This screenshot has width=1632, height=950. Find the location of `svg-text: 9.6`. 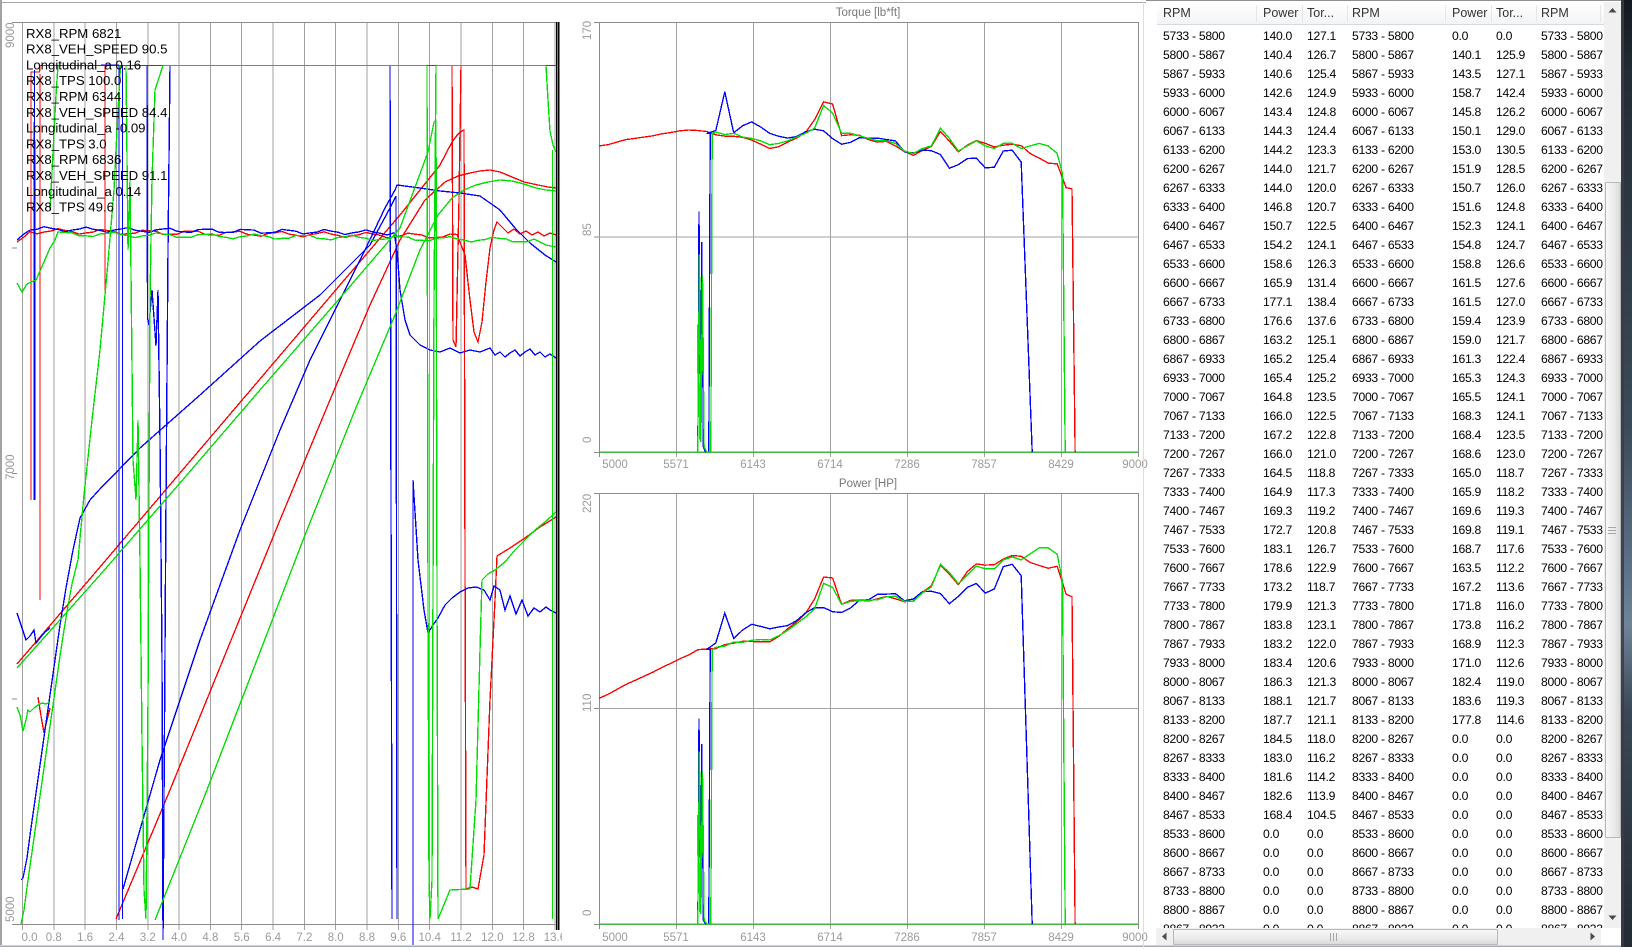

svg-text: 9.6 is located at coordinates (398, 938).